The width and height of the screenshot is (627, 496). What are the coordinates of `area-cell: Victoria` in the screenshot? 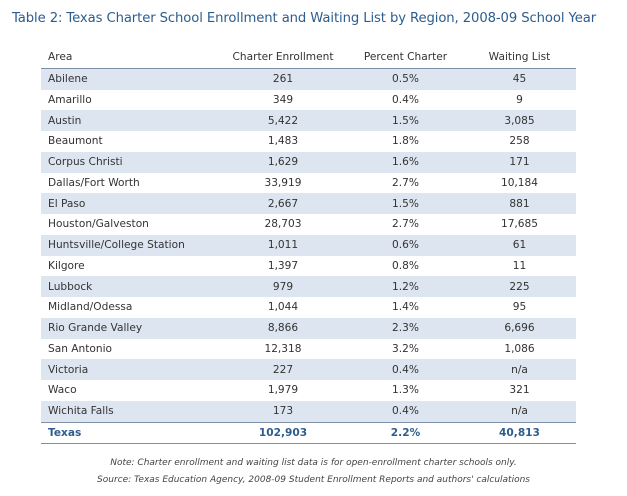 It's located at (129, 369).